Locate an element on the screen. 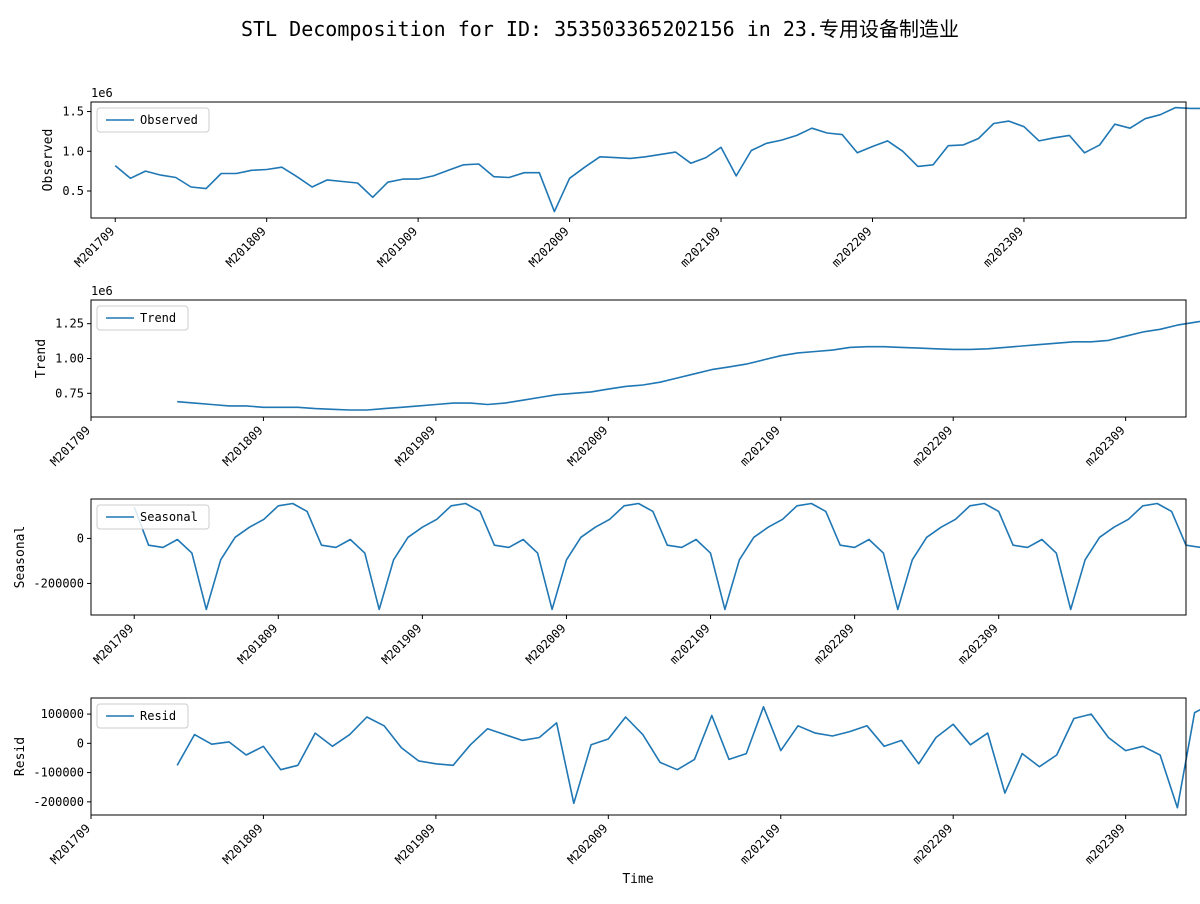 The image size is (1200, 904). observed-xtick-label: m202109 is located at coordinates (700, 247).